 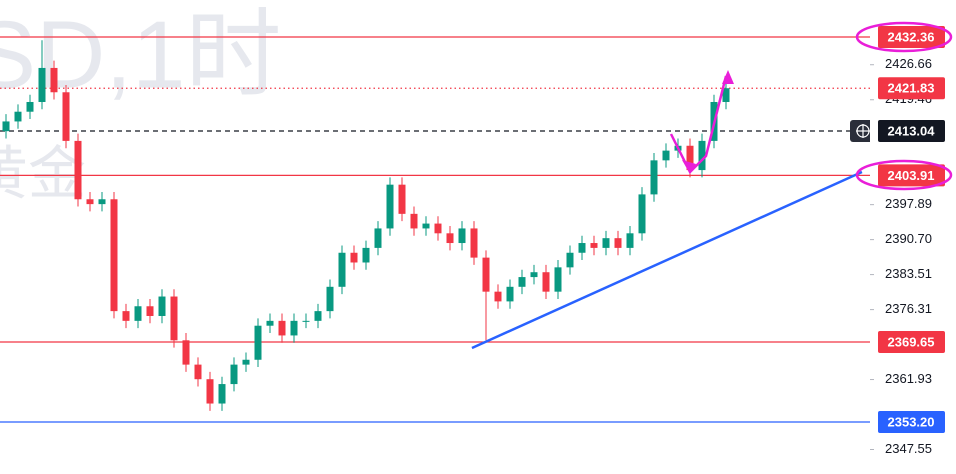 What do you see at coordinates (908, 448) in the screenshot?
I see `y-tick-label: 2347.55` at bounding box center [908, 448].